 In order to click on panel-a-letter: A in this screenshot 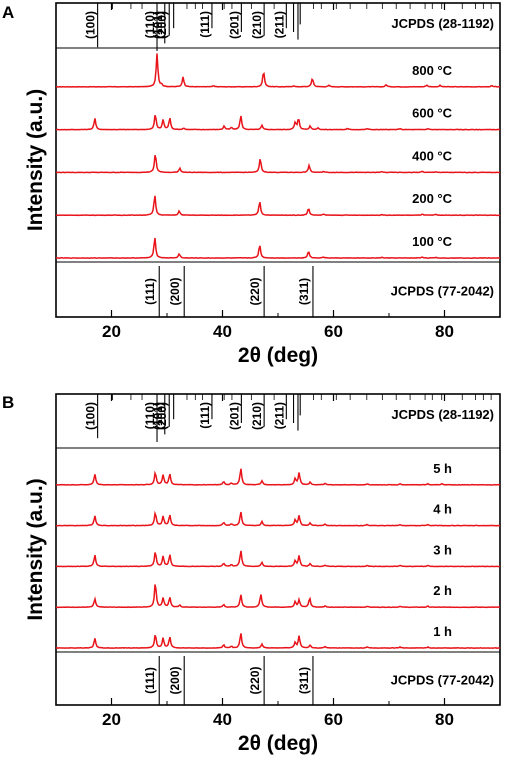, I will do `click(8, 12)`.